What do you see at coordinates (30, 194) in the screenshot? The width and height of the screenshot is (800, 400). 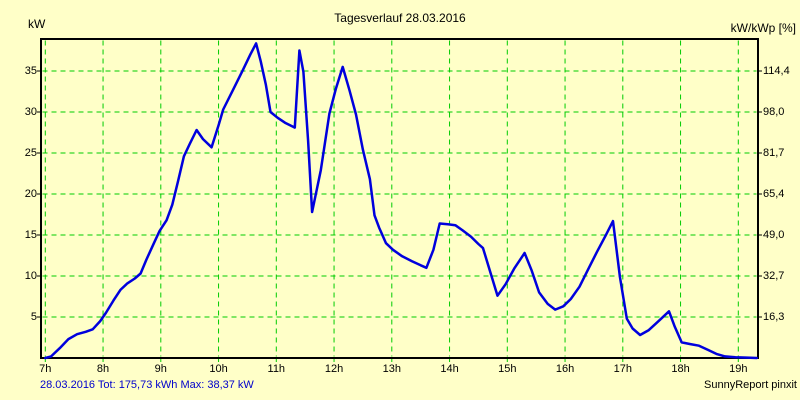 I see `y-axis-tick-label-left: 20` at bounding box center [30, 194].